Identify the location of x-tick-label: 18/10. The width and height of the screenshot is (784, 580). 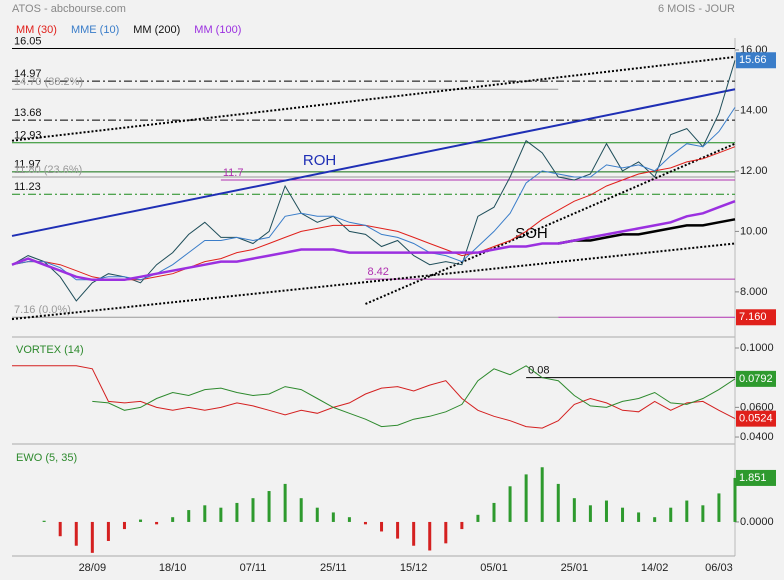
(173, 568).